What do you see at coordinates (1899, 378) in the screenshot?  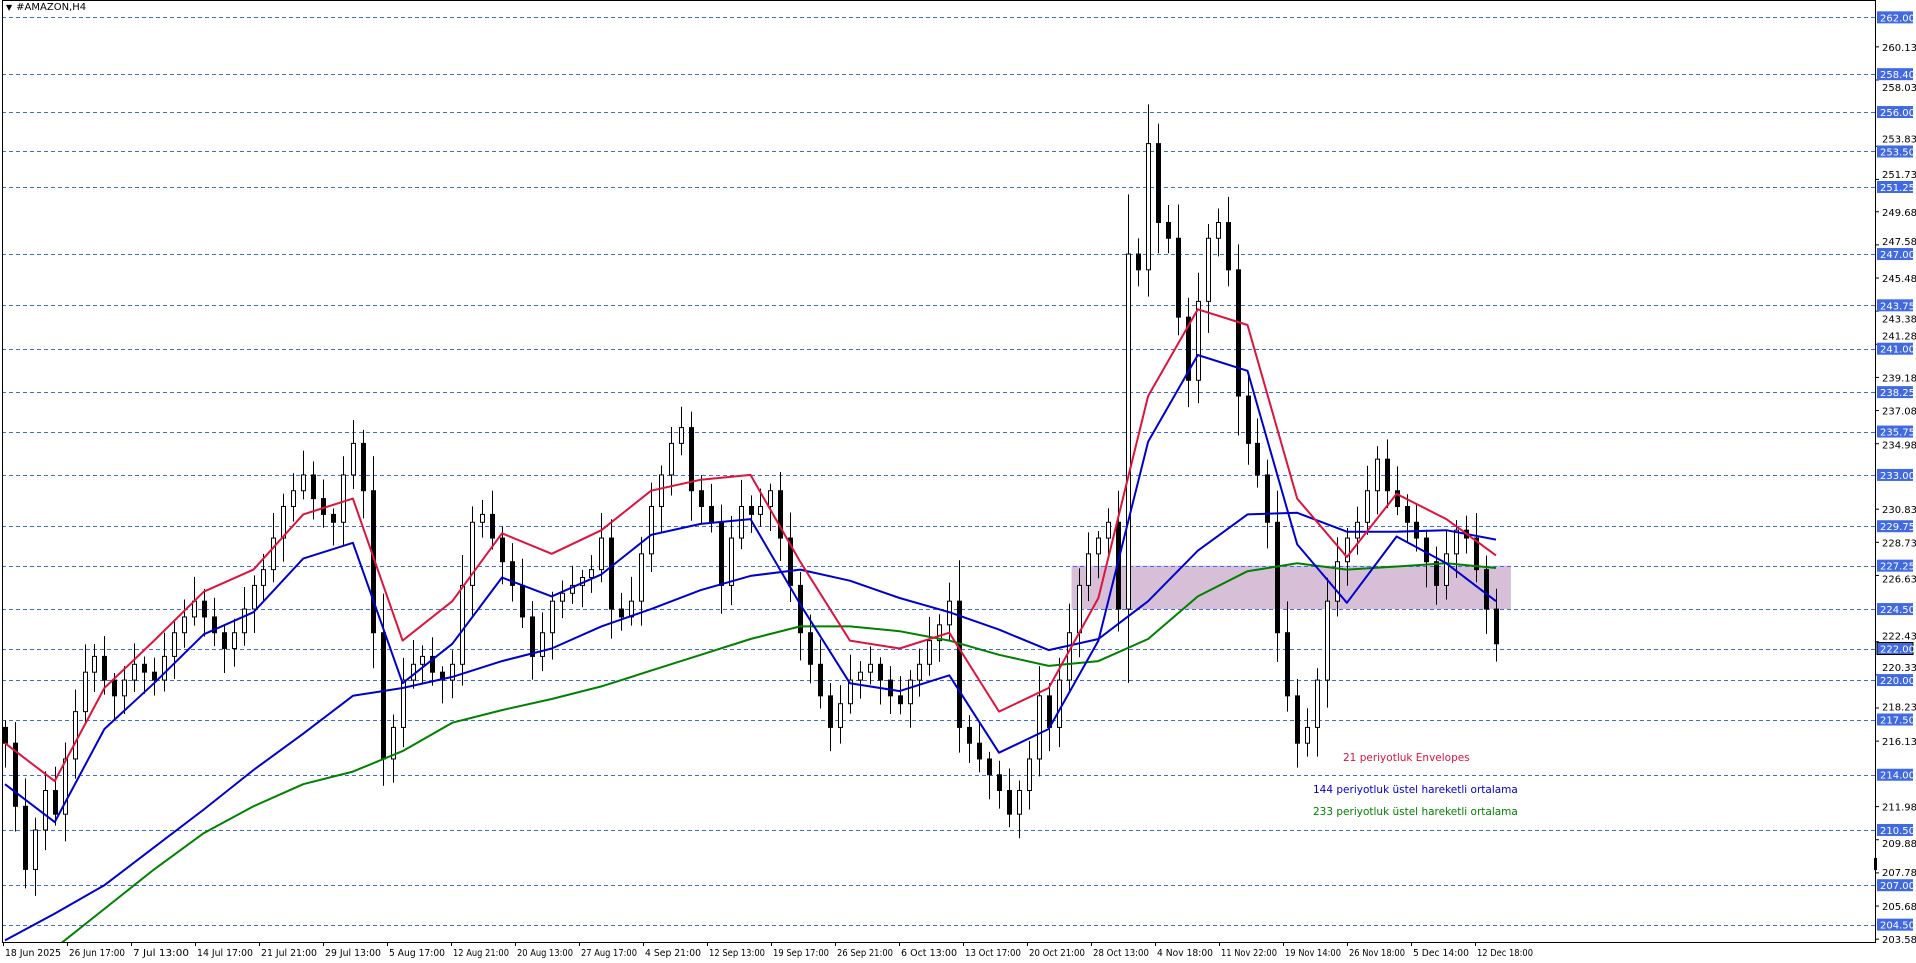 I see `price-tick-label: 239.18` at bounding box center [1899, 378].